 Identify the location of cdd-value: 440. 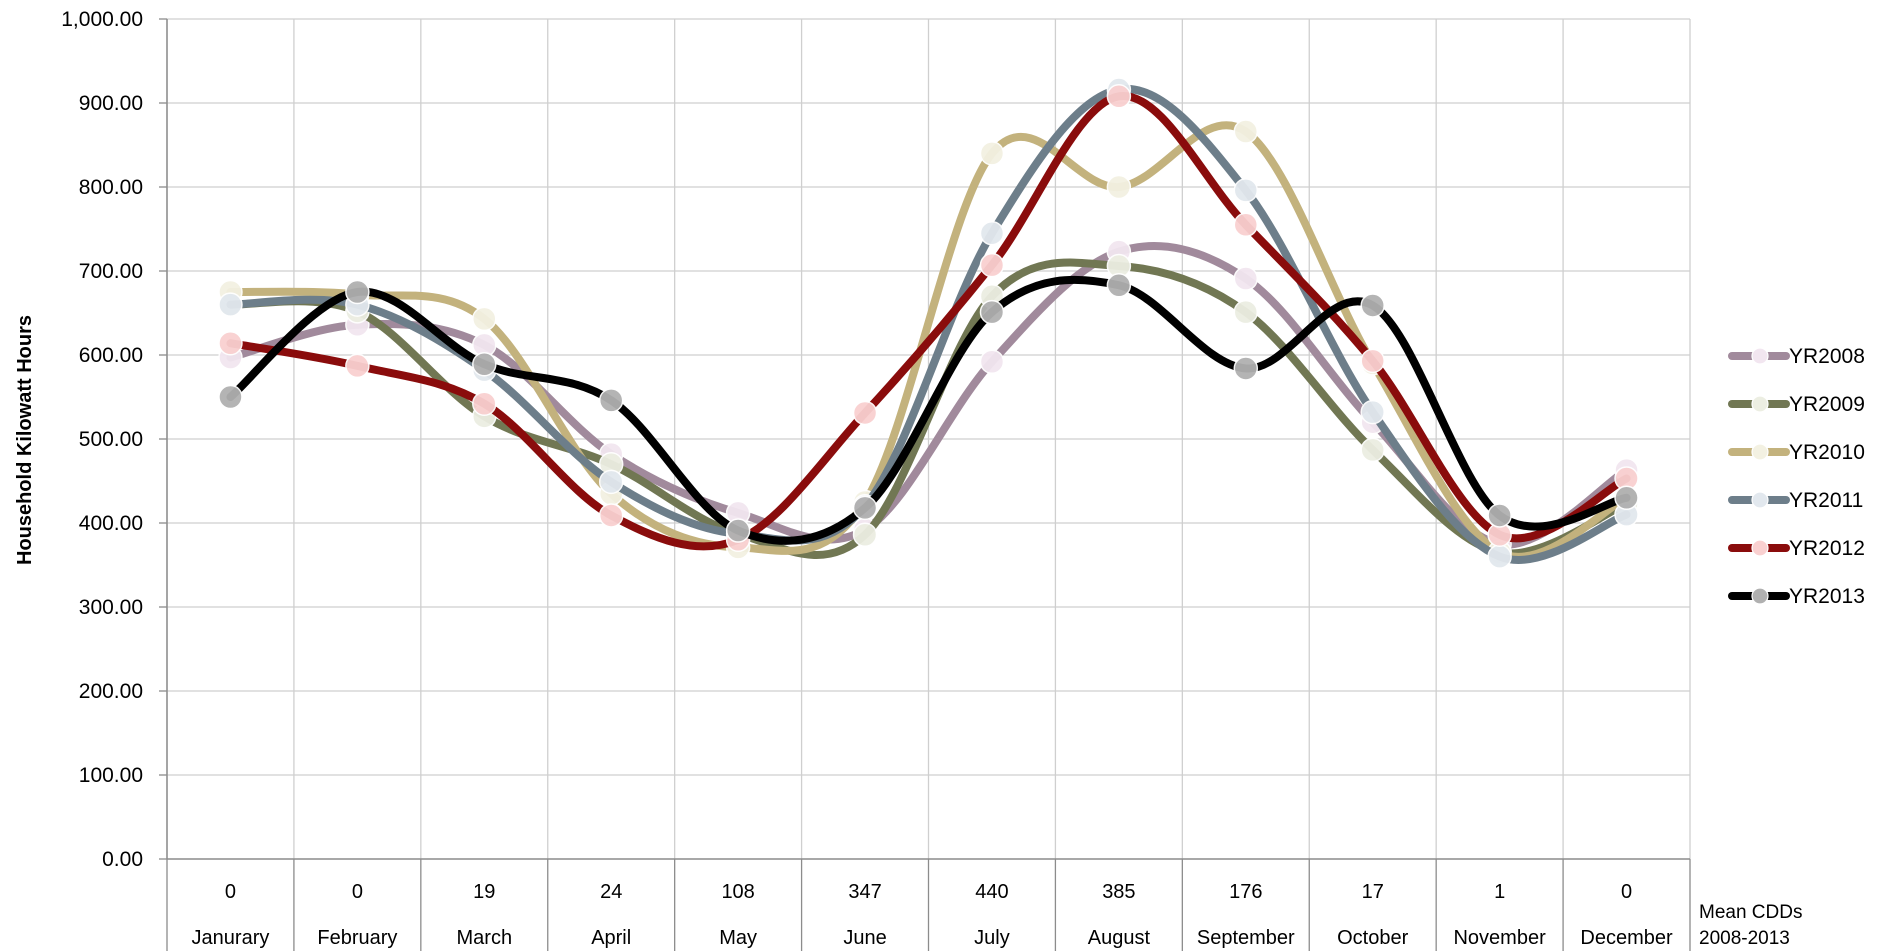
(991, 892).